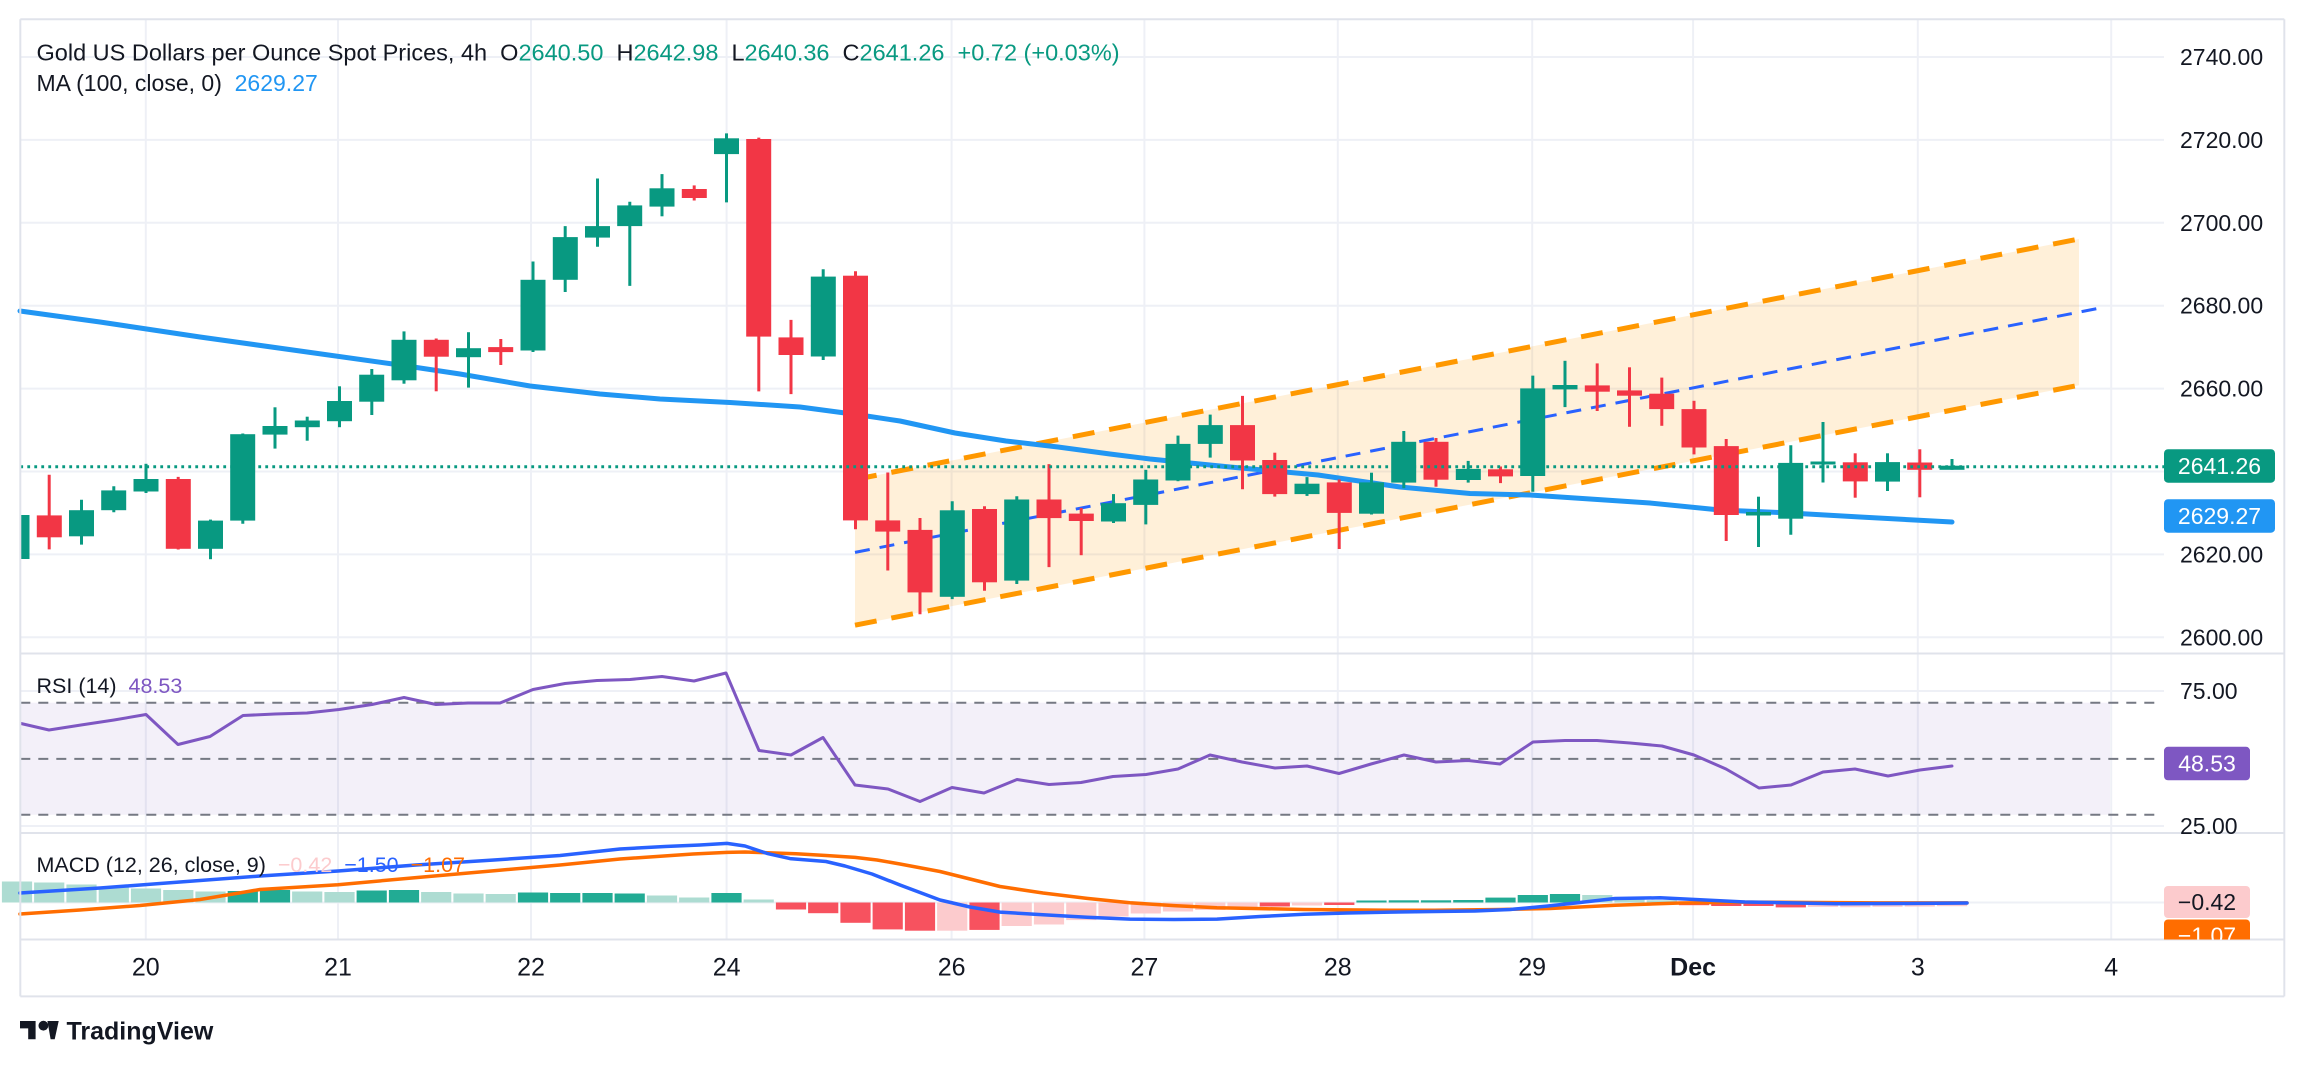 This screenshot has height=1066, width=2304. Describe the element at coordinates (1693, 968) in the screenshot. I see `svg-text: Dec` at that location.